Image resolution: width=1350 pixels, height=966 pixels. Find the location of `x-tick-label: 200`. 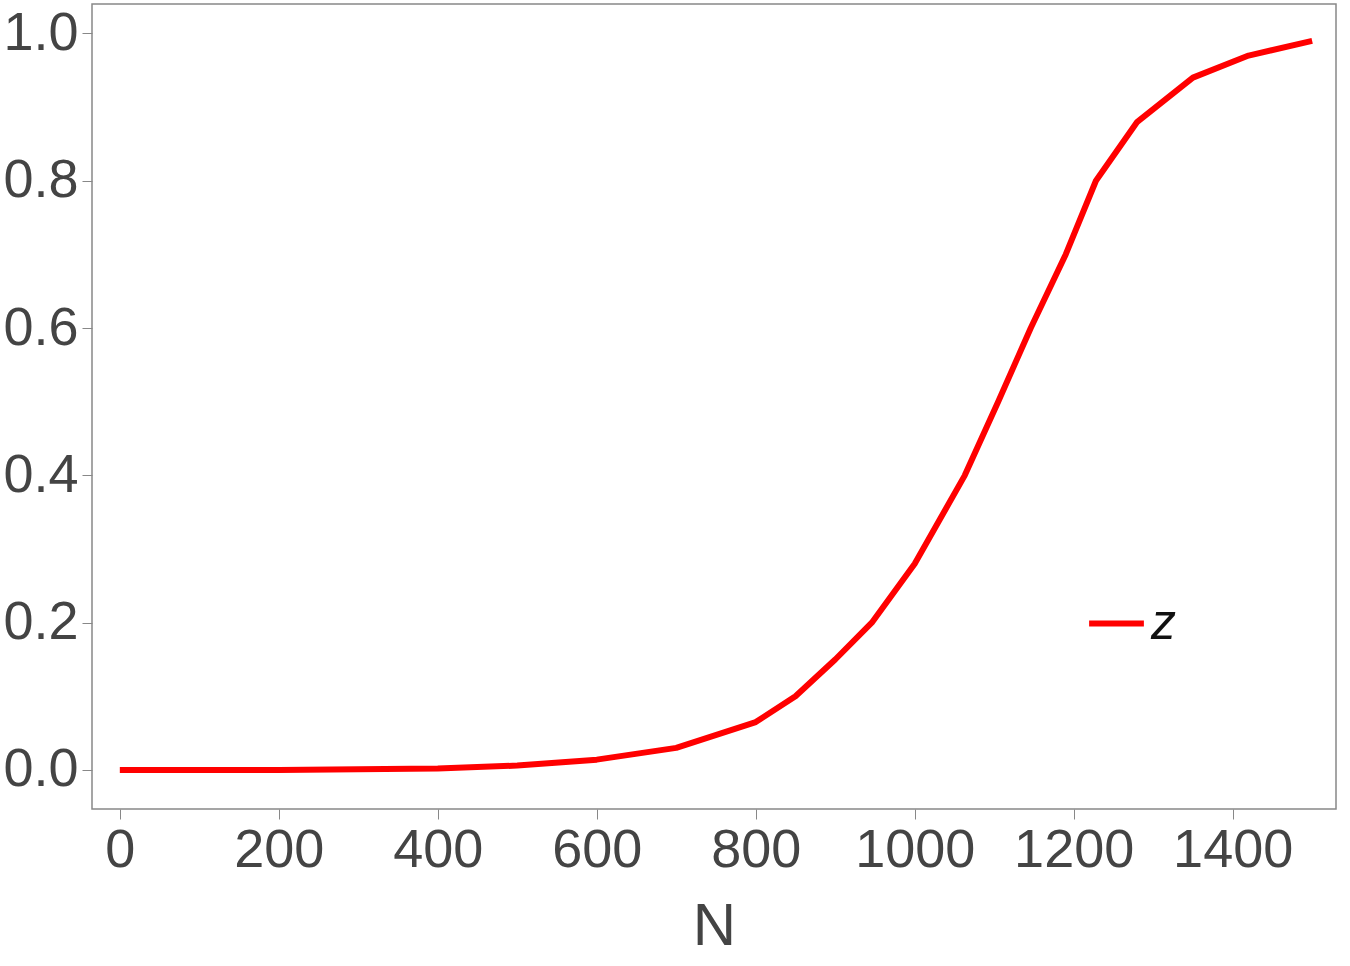

x-tick-label: 200 is located at coordinates (279, 847).